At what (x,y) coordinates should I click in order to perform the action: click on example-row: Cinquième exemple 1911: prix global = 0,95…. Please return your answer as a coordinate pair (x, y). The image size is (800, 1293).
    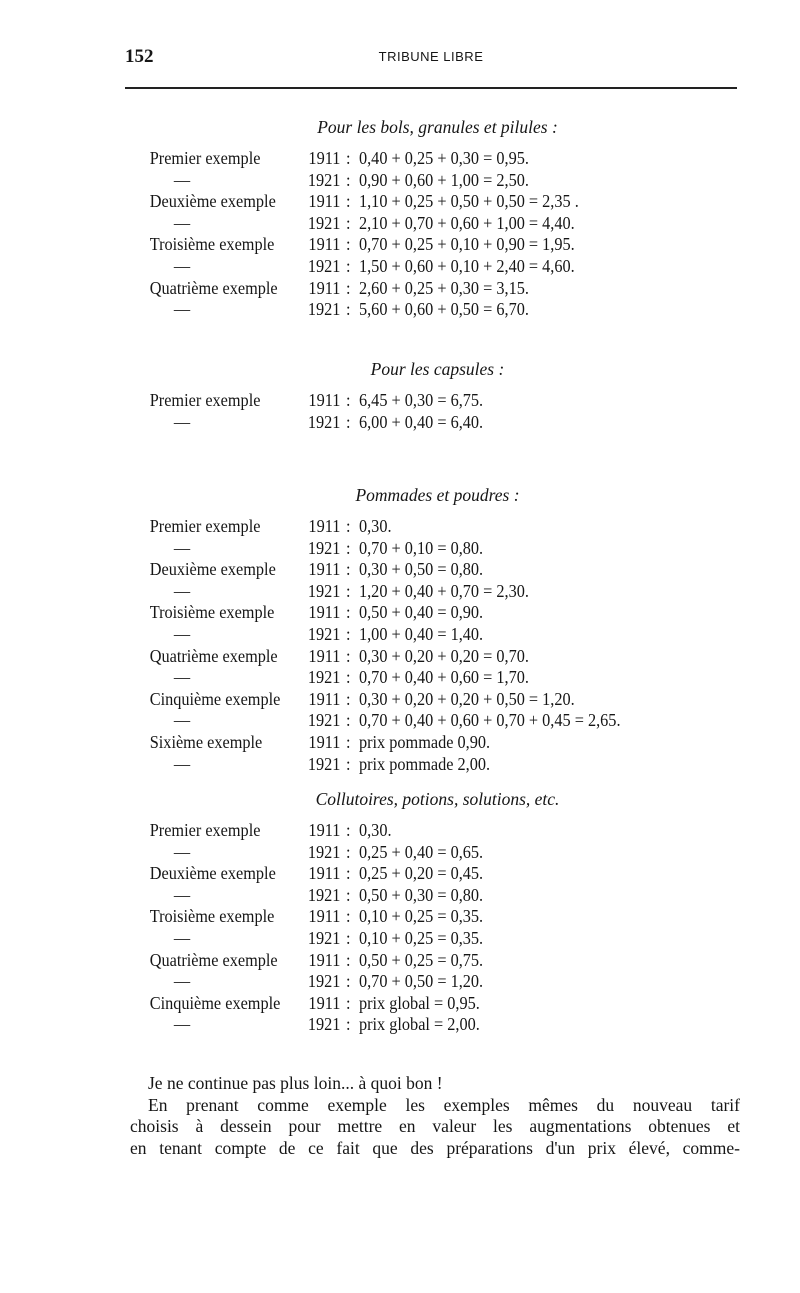
    Looking at the image, I should click on (372, 1004).